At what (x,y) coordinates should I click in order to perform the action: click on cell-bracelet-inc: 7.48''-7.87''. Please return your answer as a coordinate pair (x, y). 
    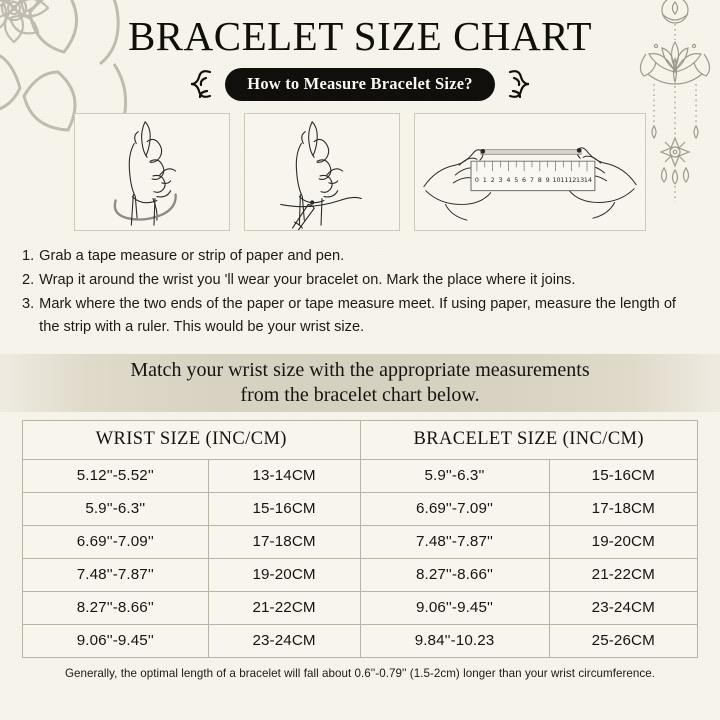
    Looking at the image, I should click on (454, 541).